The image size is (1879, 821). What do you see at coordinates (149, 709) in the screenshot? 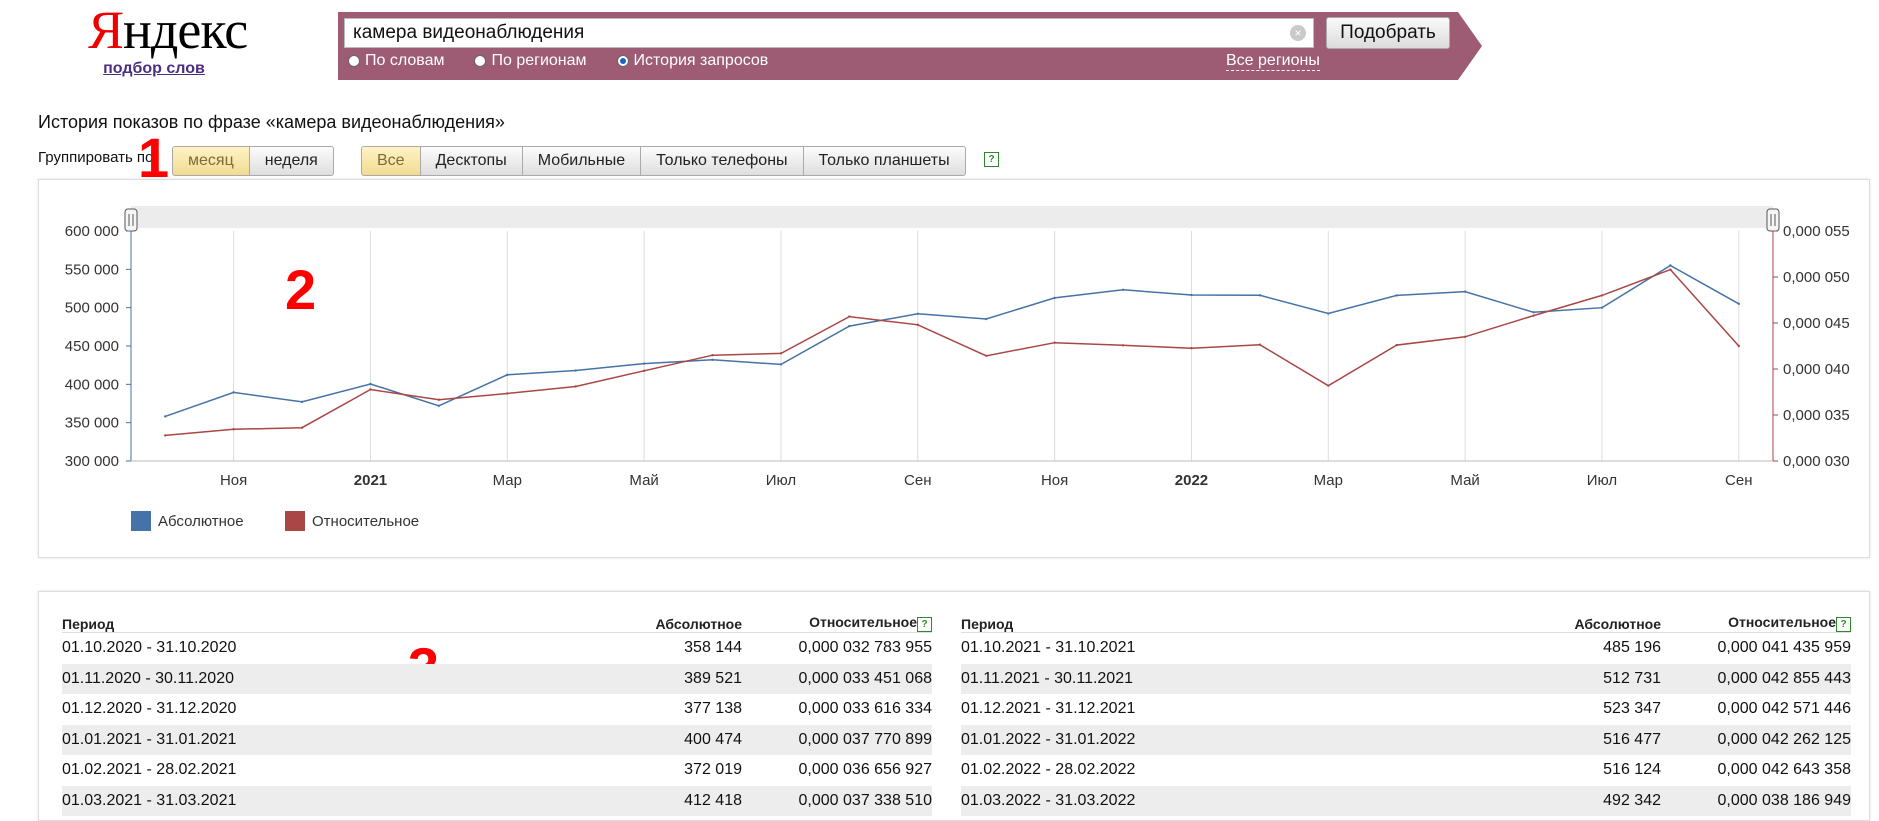
I see `cell-period: 01.12.2020 - 31.12.2020` at bounding box center [149, 709].